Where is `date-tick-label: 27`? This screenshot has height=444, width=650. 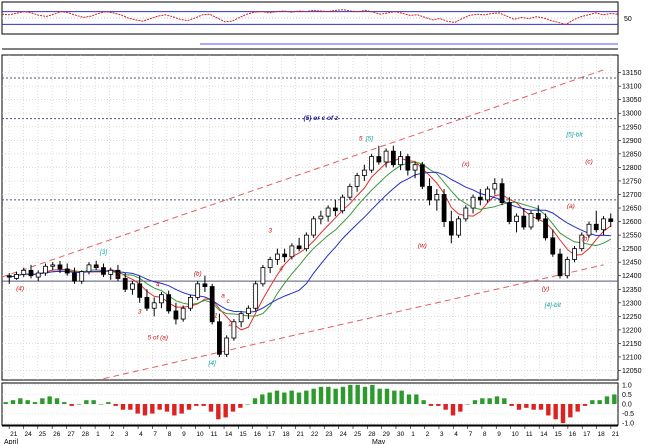
date-tick-label: 27 is located at coordinates (71, 434).